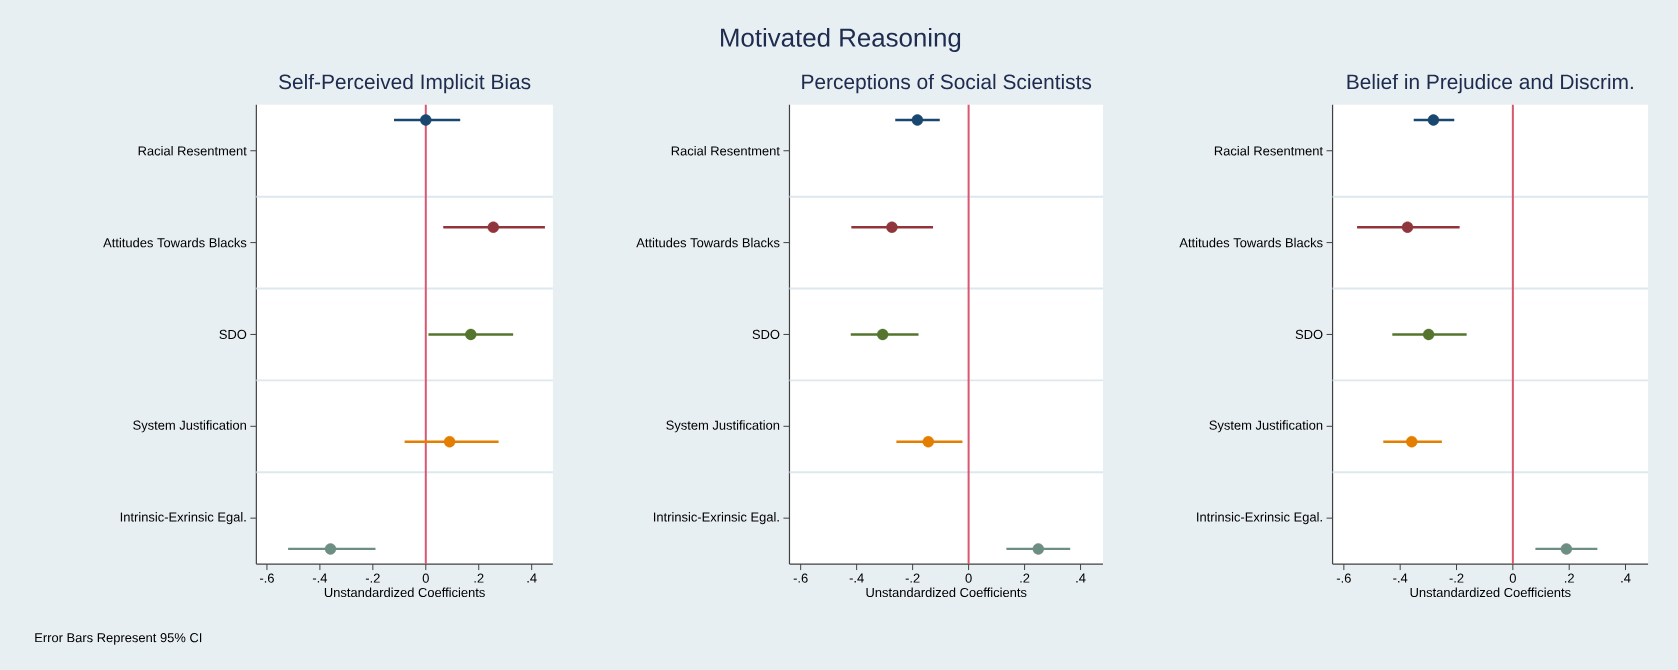  Describe the element at coordinates (841, 40) in the screenshot. I see `text: Motivated Reasoning` at that location.